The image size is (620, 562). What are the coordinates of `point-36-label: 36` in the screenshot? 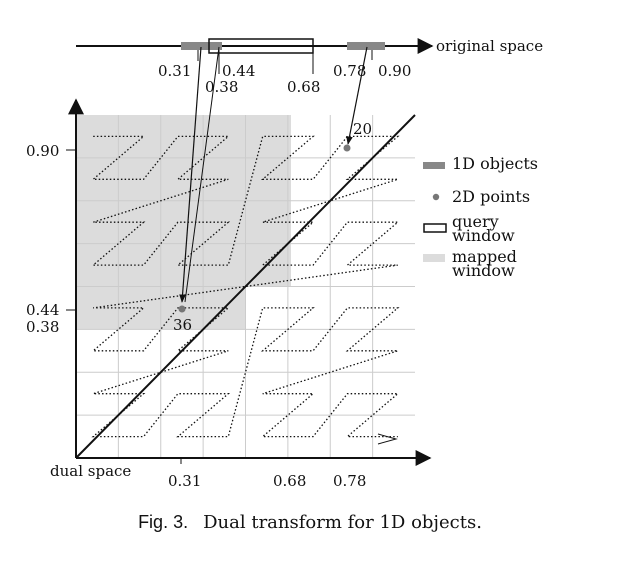 It's located at (182, 325).